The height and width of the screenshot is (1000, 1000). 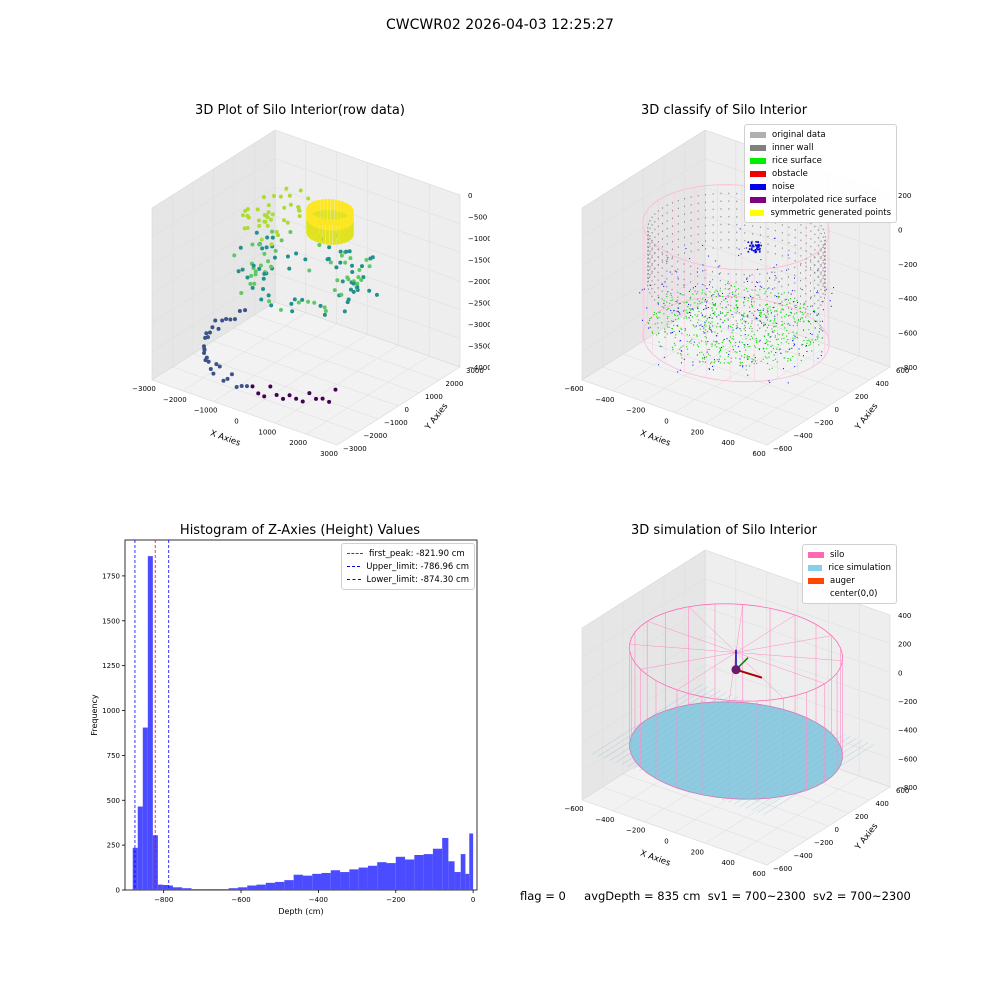 I want to click on legend-line-swatch, so click(x=354, y=566).